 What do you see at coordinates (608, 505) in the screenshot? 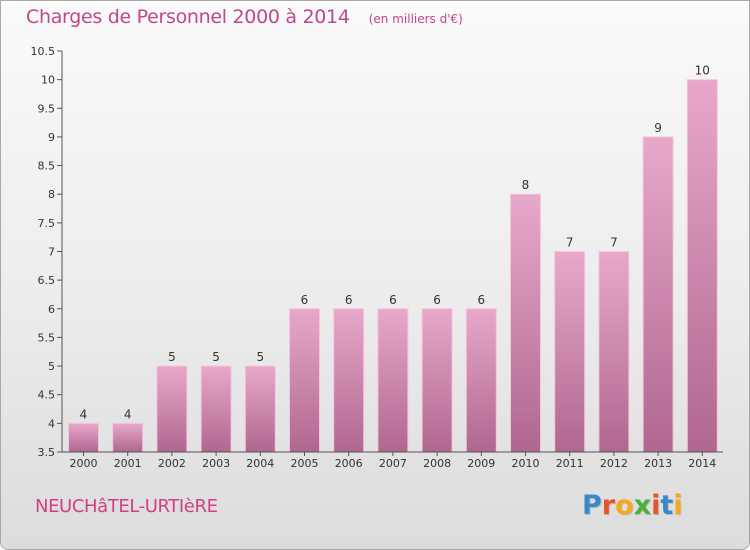
I see `logo-letter: r` at bounding box center [608, 505].